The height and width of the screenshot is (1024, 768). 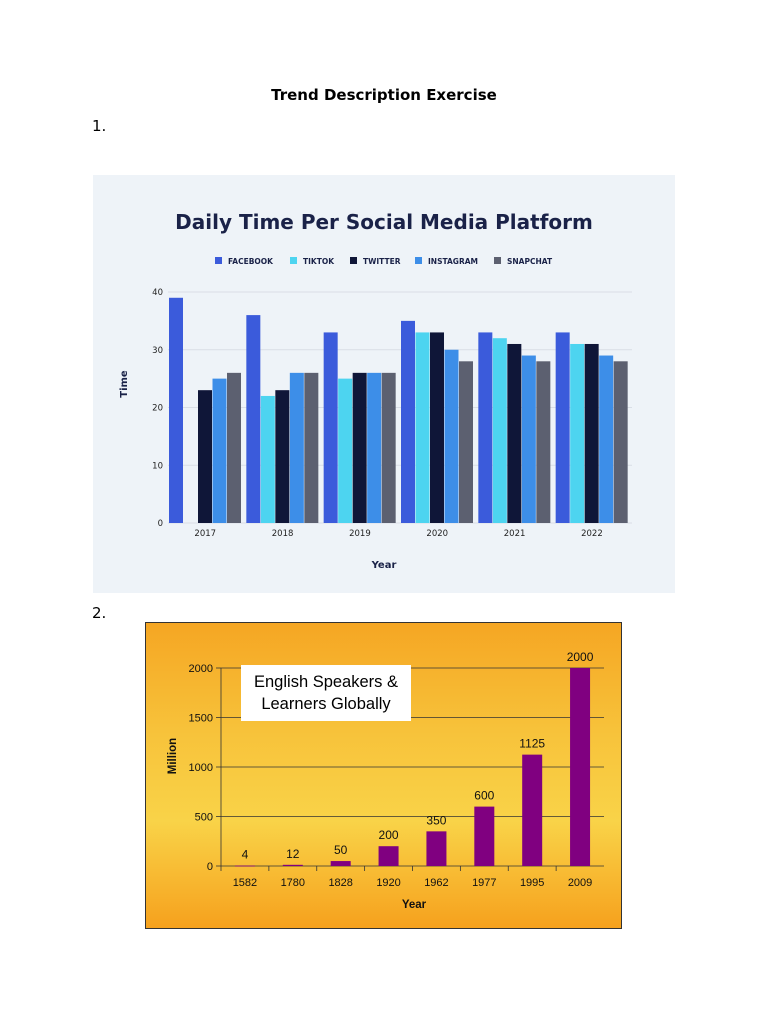 What do you see at coordinates (436, 848) in the screenshot?
I see `bar-1962` at bounding box center [436, 848].